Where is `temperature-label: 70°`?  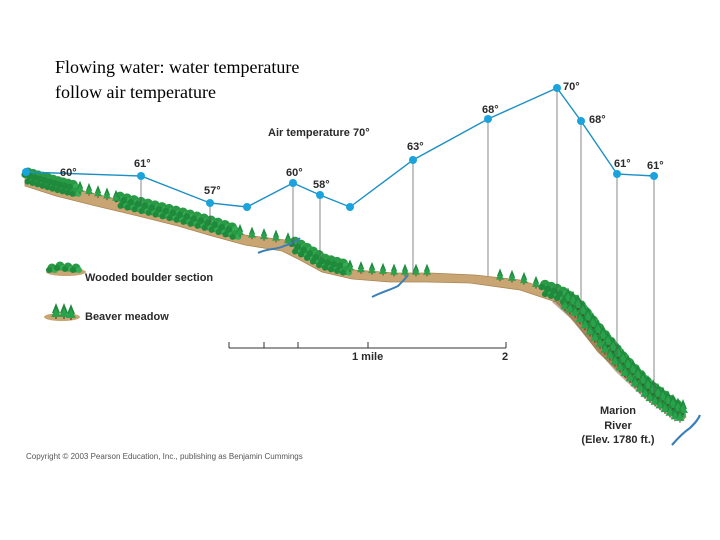
temperature-label: 70° is located at coordinates (571, 87).